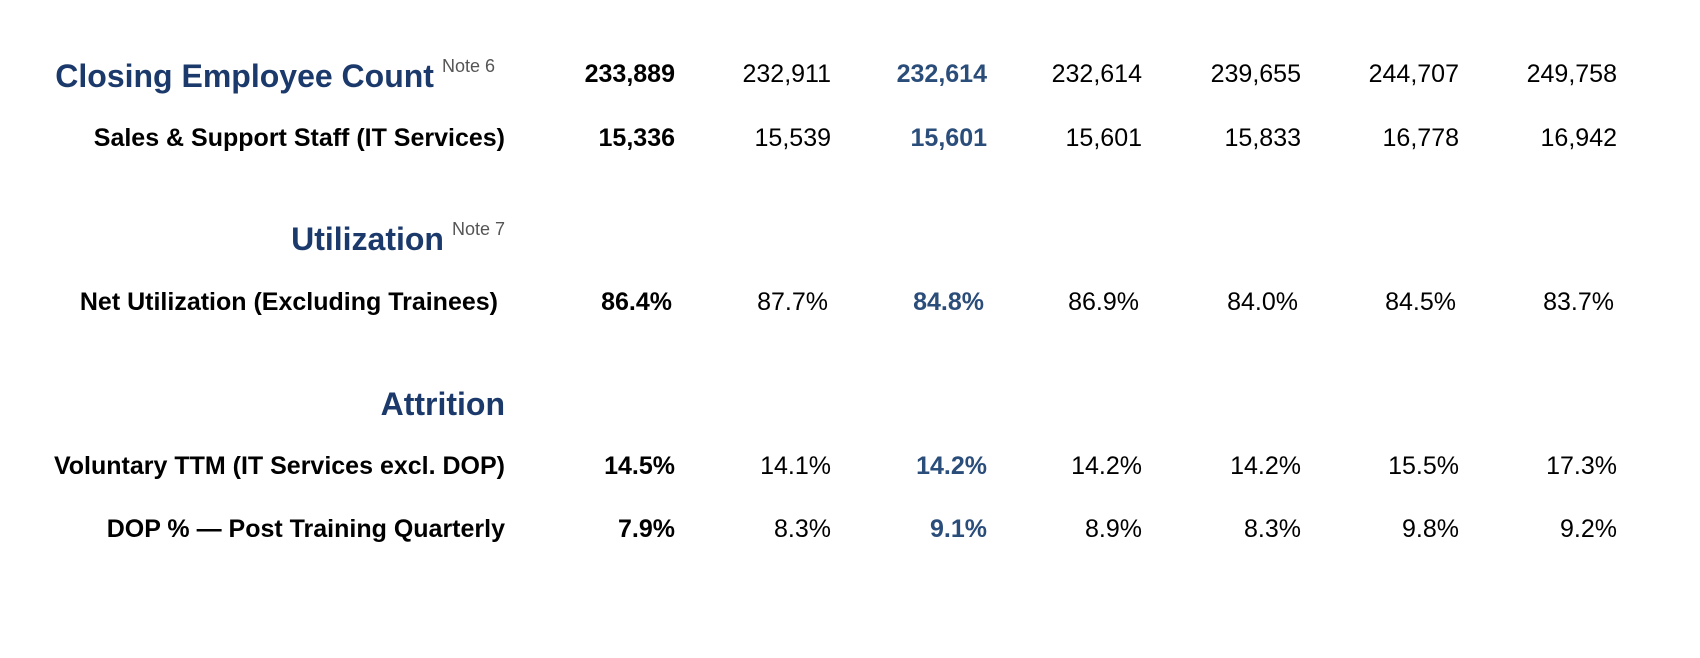  Describe the element at coordinates (639, 466) in the screenshot. I see `value-cell: 14.5%` at that location.